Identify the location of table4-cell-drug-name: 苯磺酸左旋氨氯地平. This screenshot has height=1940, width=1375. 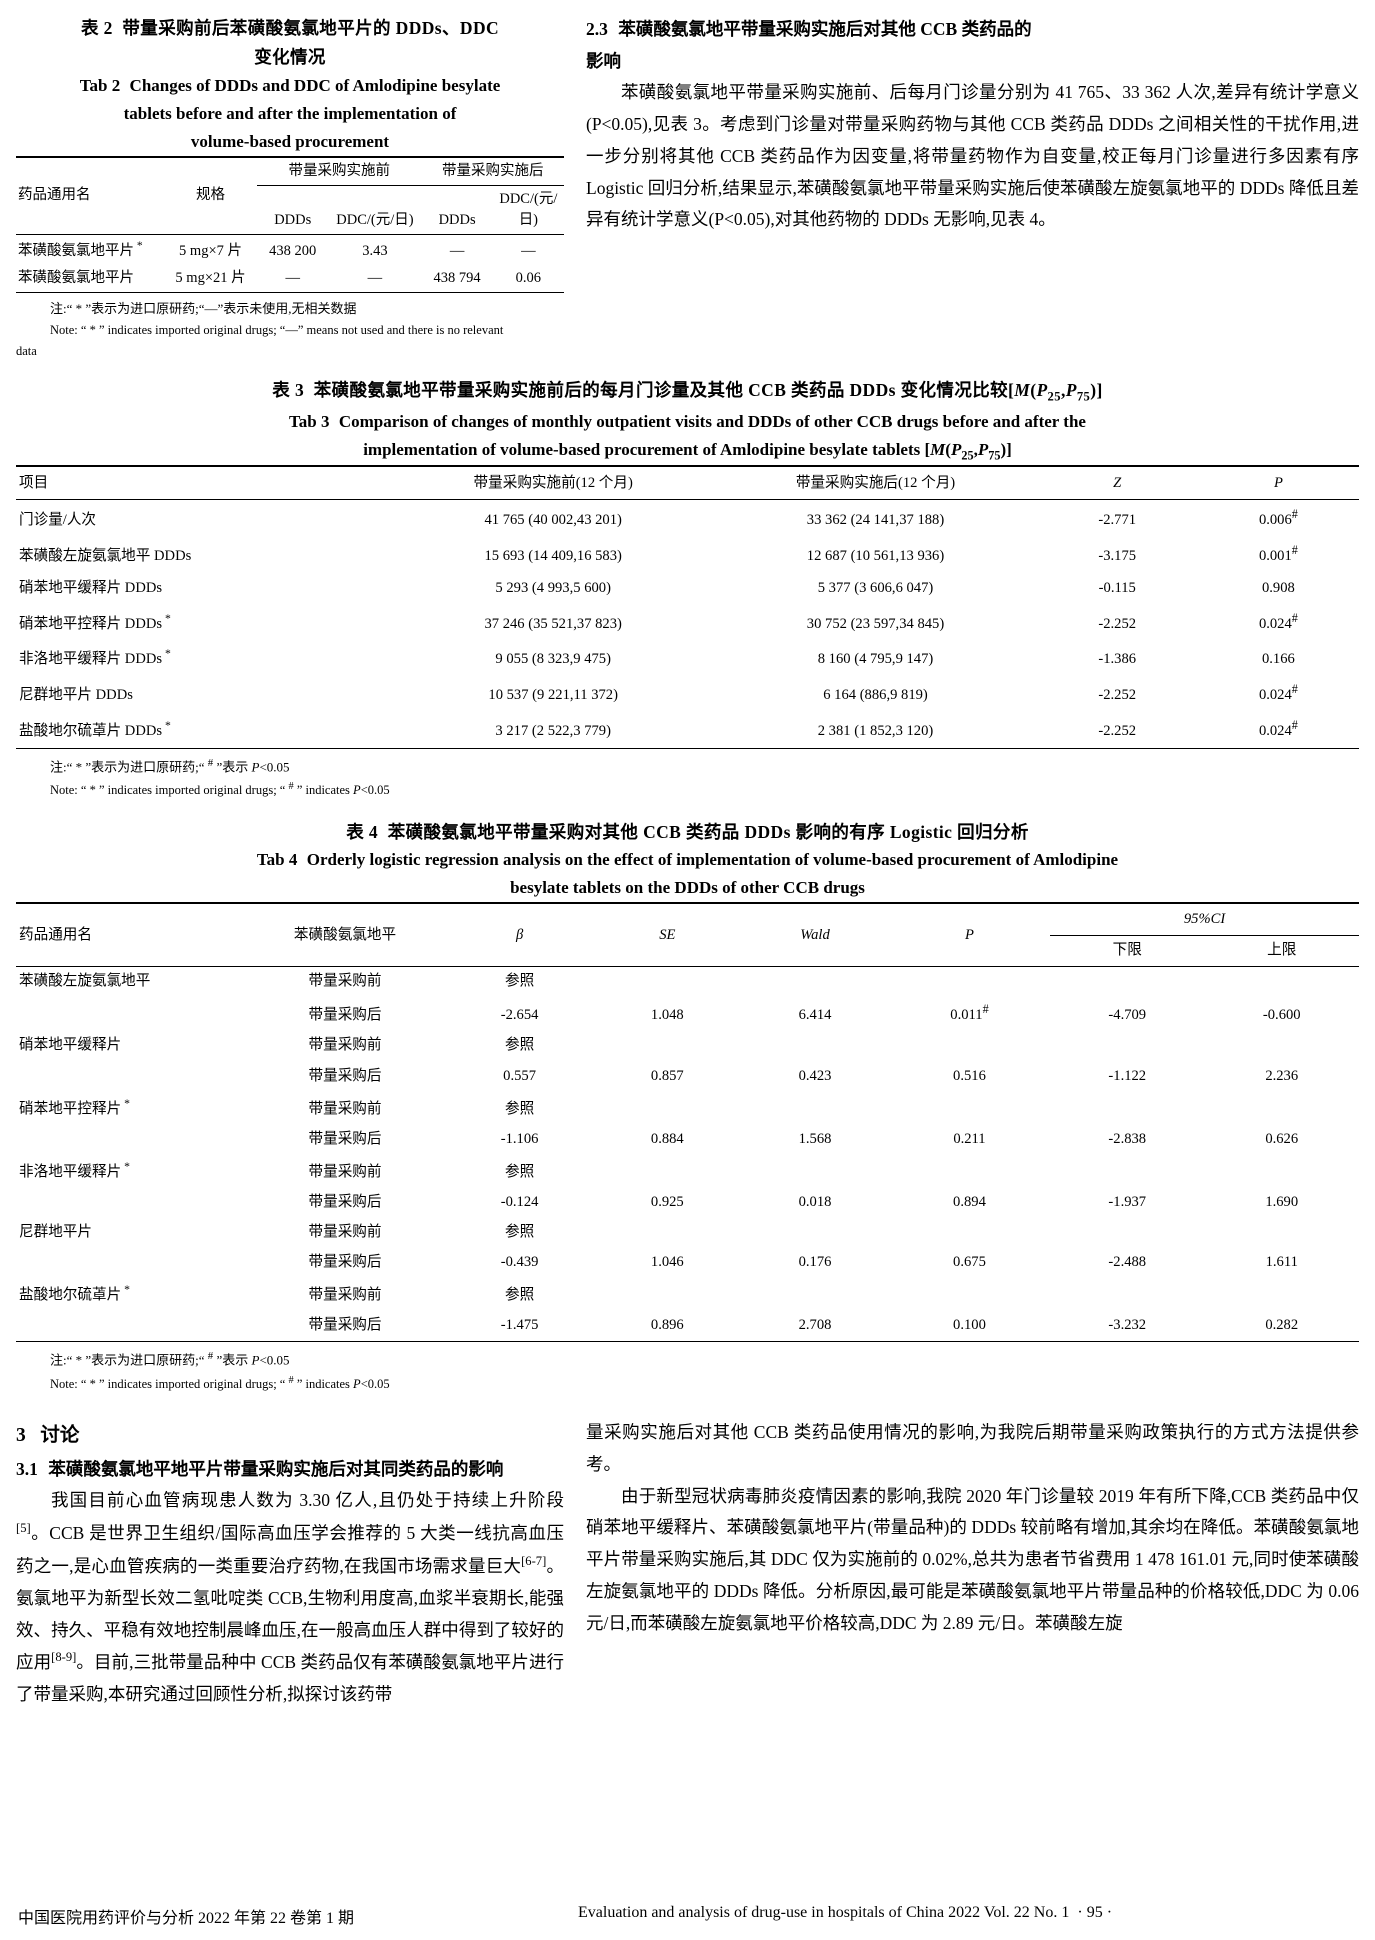
(85, 981).